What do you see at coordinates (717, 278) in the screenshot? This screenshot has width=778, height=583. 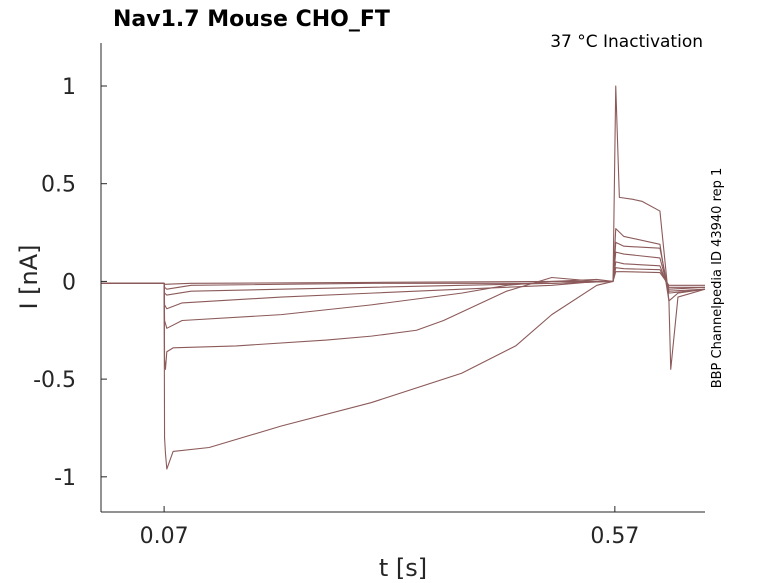 I see `dataset-id-label: BBP Channelpedia ID 43940 rep 1` at bounding box center [717, 278].